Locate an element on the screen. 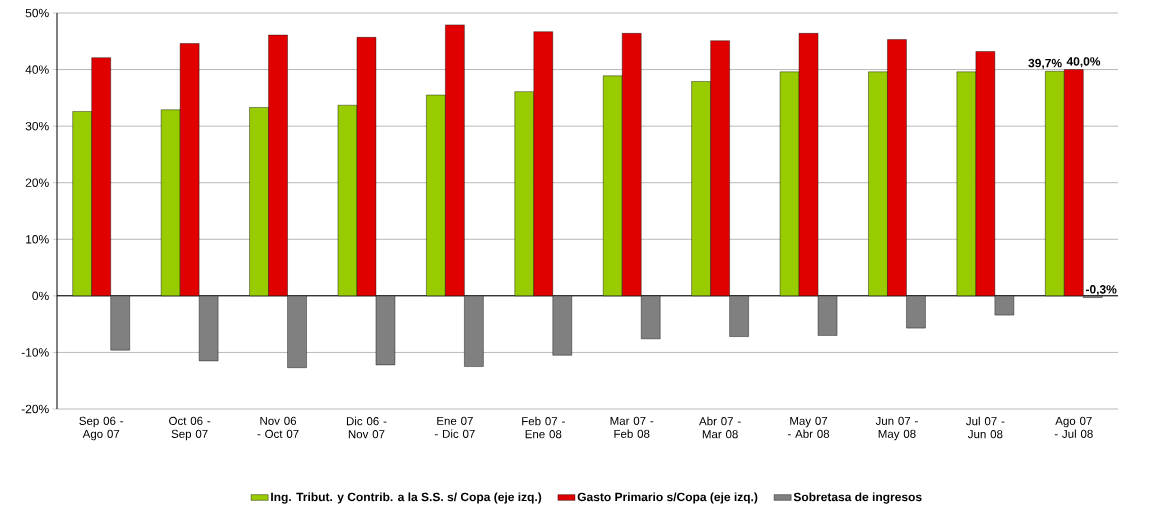  data-label: -0,3% is located at coordinates (1101, 290).